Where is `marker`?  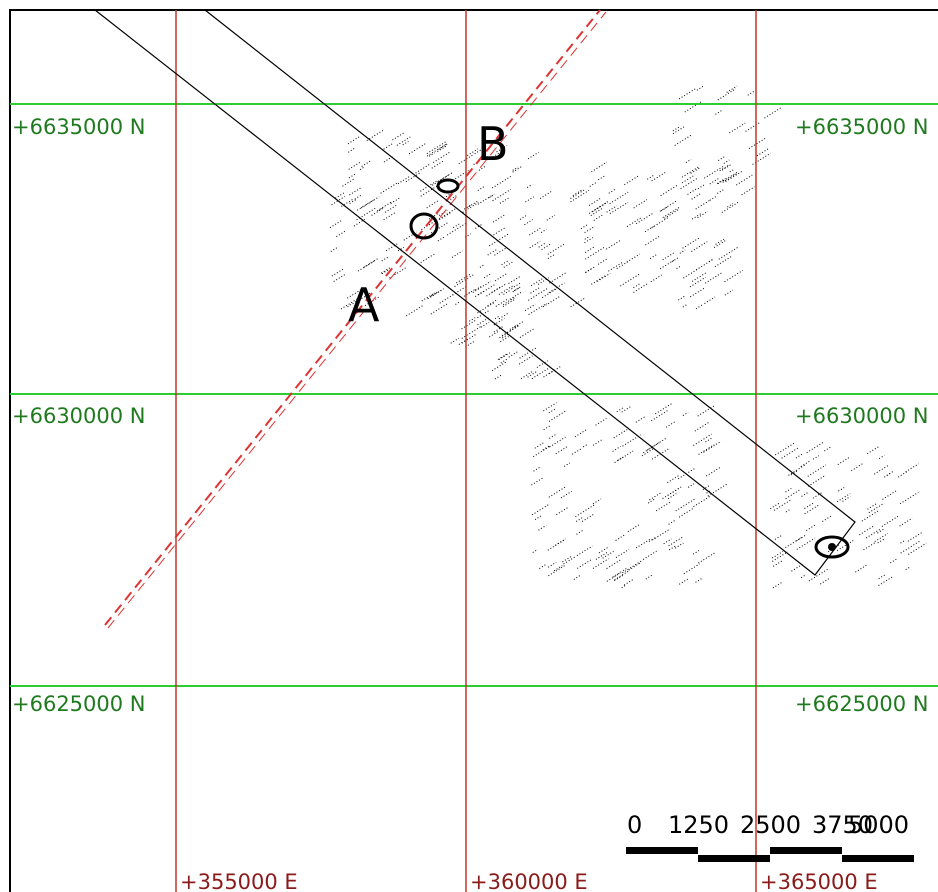 marker is located at coordinates (448, 186).